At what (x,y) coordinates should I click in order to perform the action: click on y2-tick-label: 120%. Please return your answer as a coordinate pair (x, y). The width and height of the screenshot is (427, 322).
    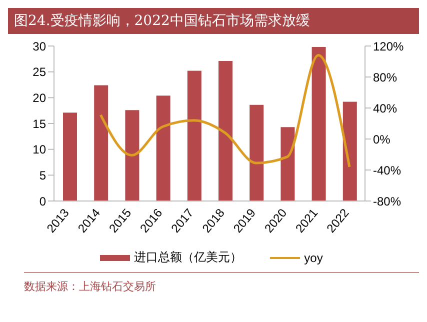
    Looking at the image, I should click on (388, 46).